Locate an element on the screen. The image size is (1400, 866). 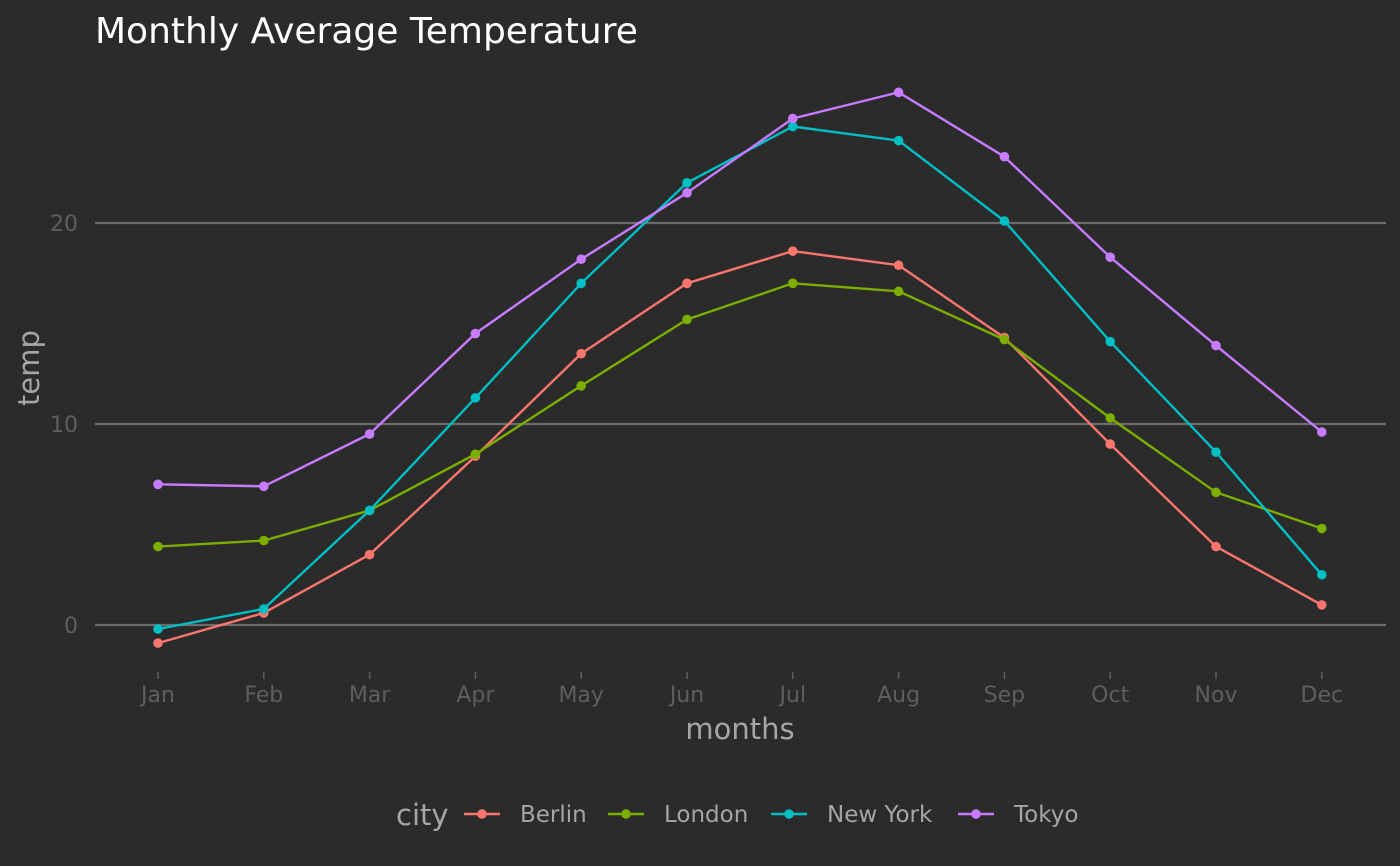
x-tick-label: Oct is located at coordinates (1110, 695).